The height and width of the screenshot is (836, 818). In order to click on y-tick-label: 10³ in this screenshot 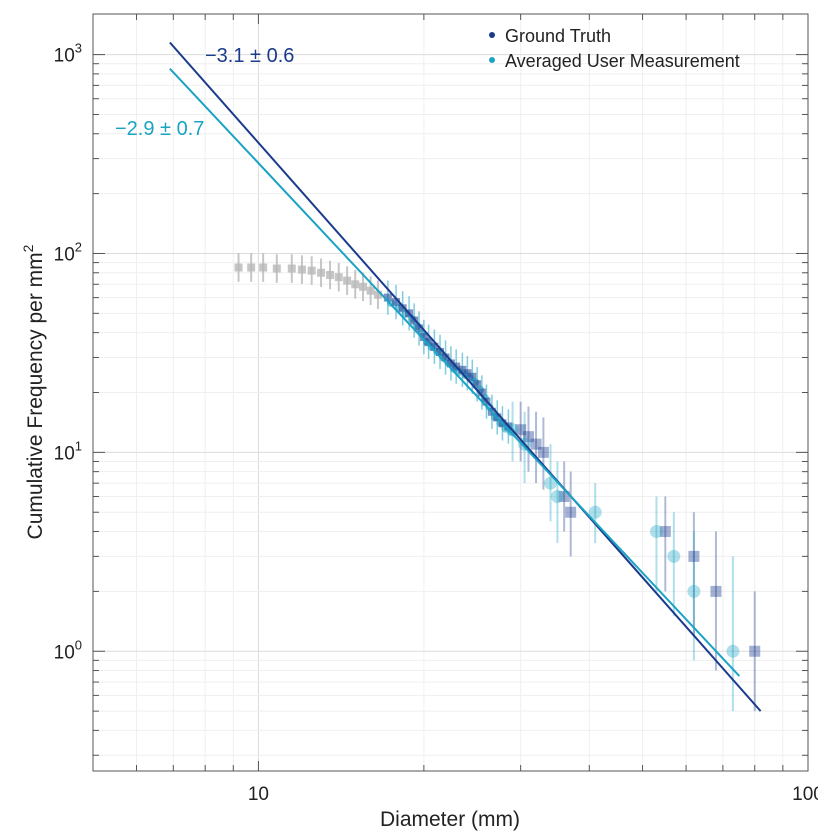, I will do `click(68, 54)`.